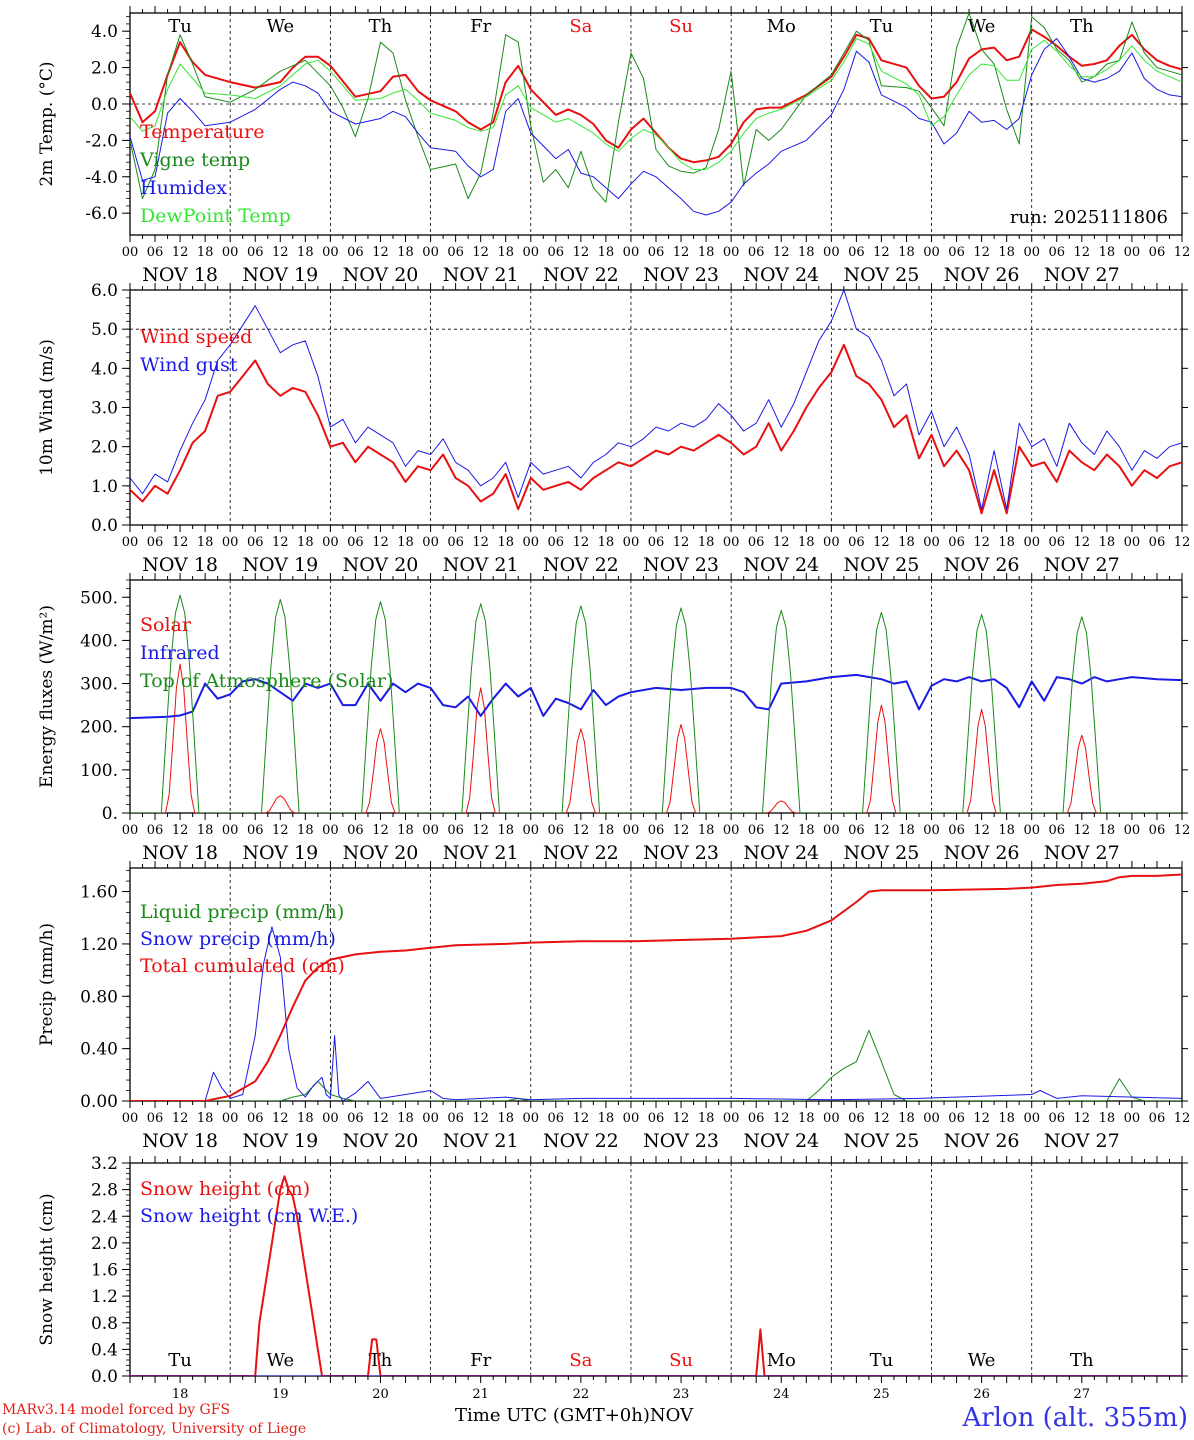  What do you see at coordinates (656, 1013) in the screenshot?
I see `series-snow-precip-mm-h` at bounding box center [656, 1013].